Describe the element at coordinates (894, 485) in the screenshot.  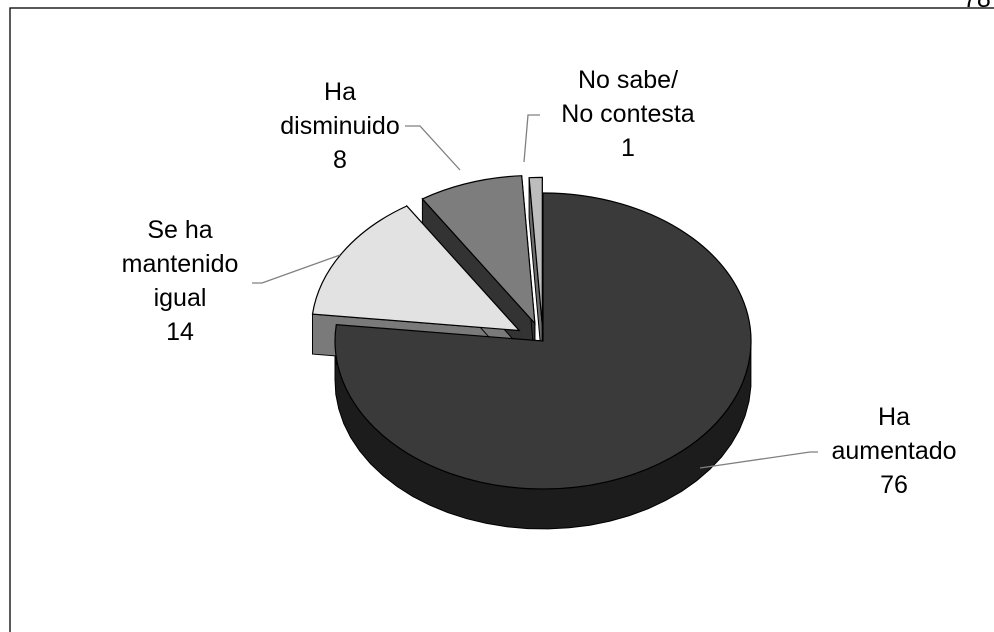
I see `slice-label-line: 76` at that location.